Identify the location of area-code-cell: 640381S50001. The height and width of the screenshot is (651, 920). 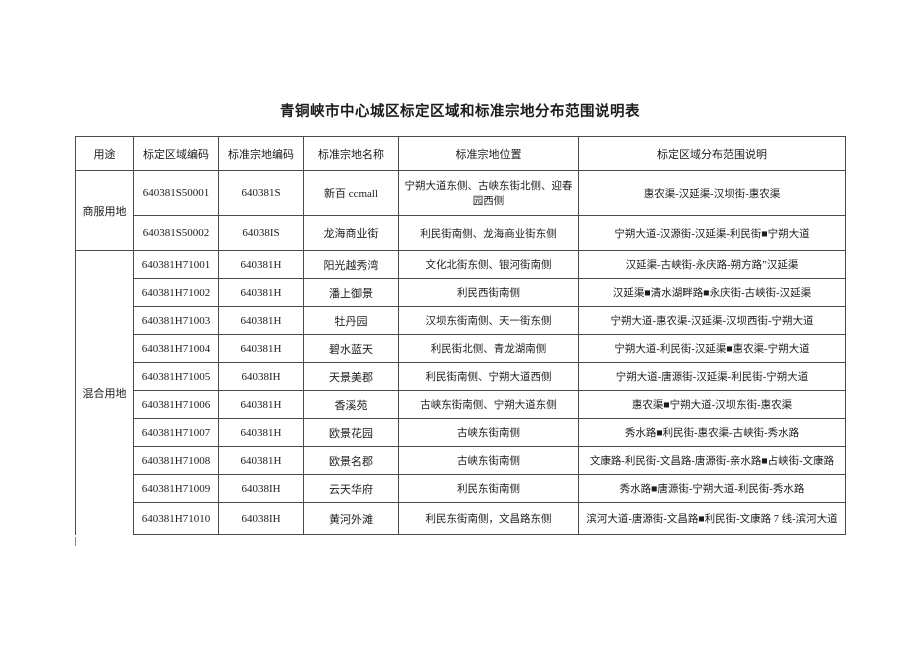
(176, 193).